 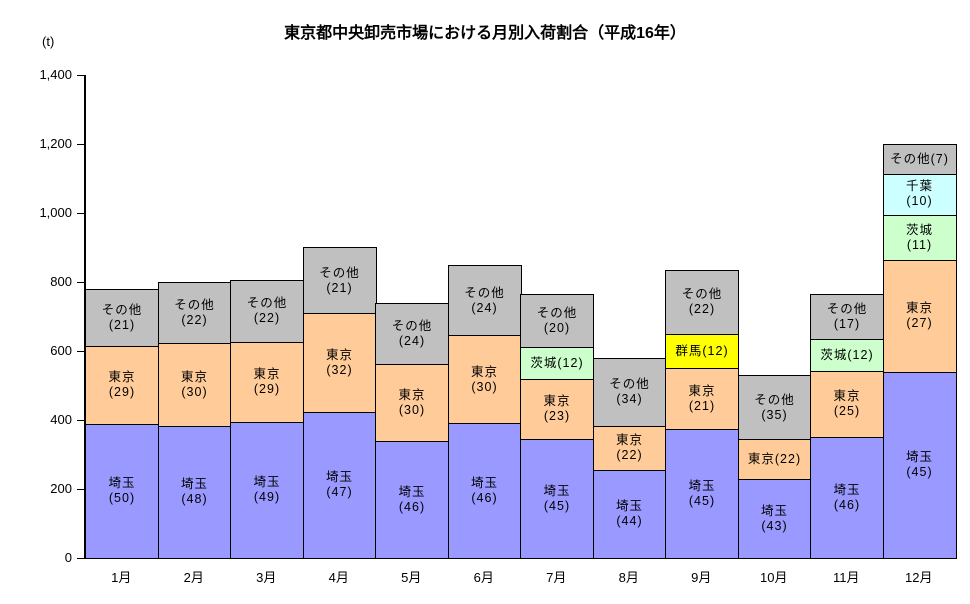 What do you see at coordinates (193, 577) in the screenshot?
I see `x-axis-label: 2月` at bounding box center [193, 577].